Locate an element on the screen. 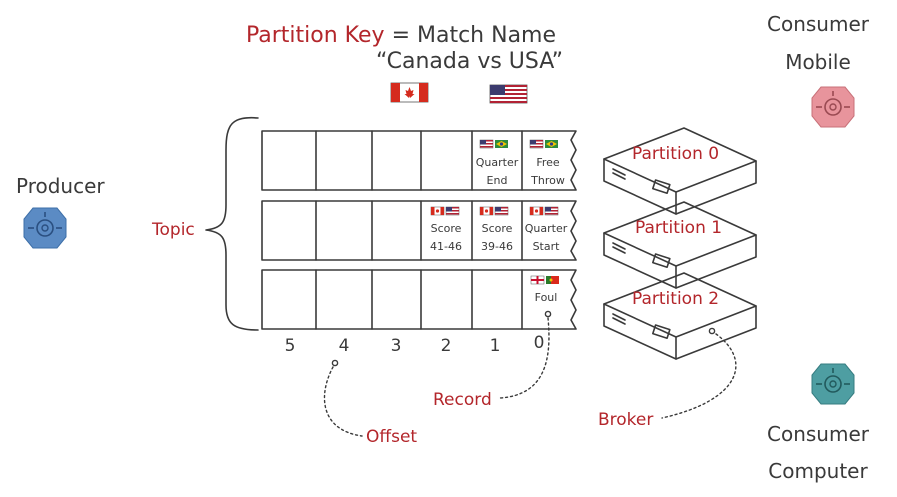 The width and height of the screenshot is (897, 497). consumer-mobile-label-1: Consumer is located at coordinates (818, 24).